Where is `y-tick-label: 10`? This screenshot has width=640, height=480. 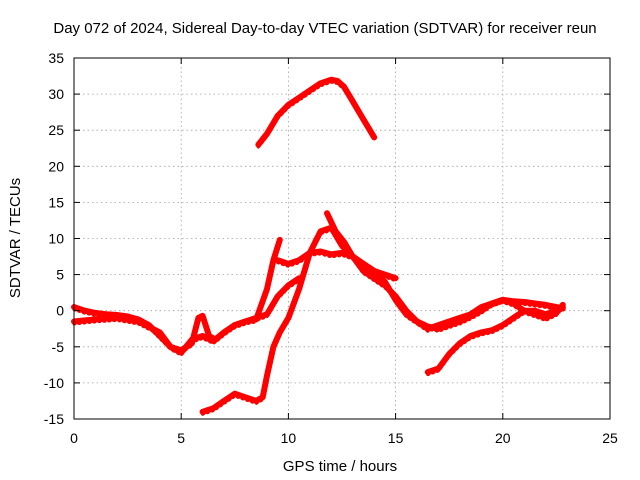 y-tick-label: 10 is located at coordinates (56, 239).